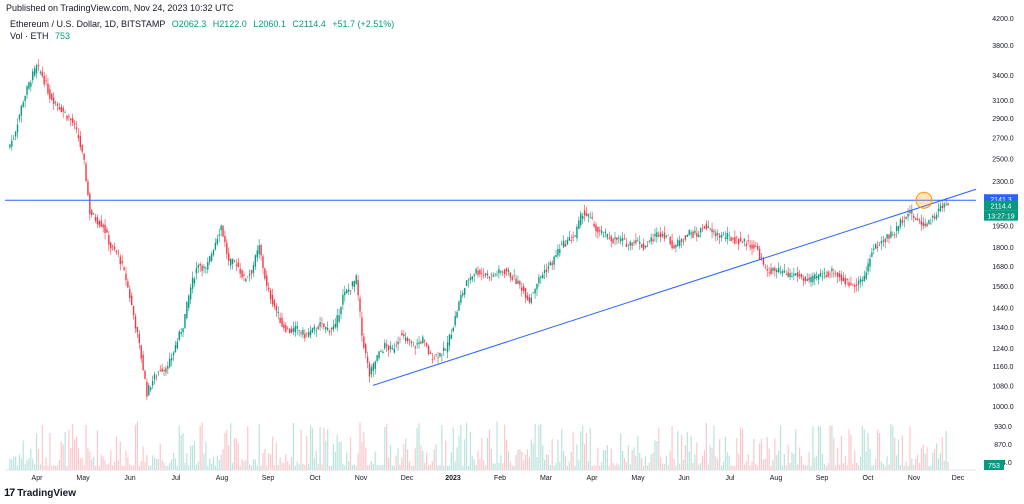 This screenshot has height=504, width=1024. I want to click on y-tick-label: 1950.0, so click(1003, 227).